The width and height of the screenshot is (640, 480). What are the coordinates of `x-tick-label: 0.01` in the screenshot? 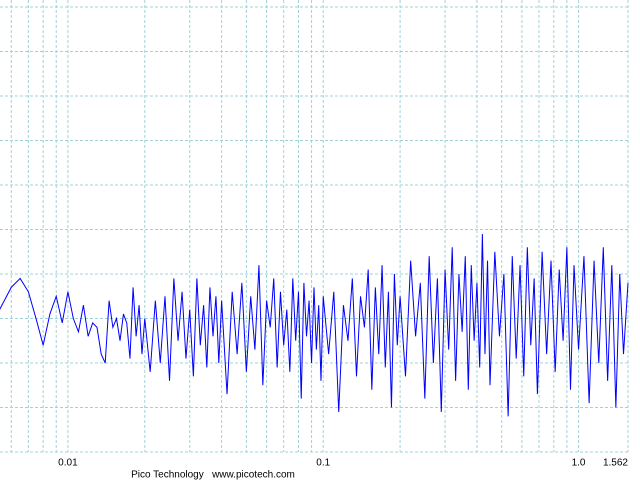 It's located at (68, 463).